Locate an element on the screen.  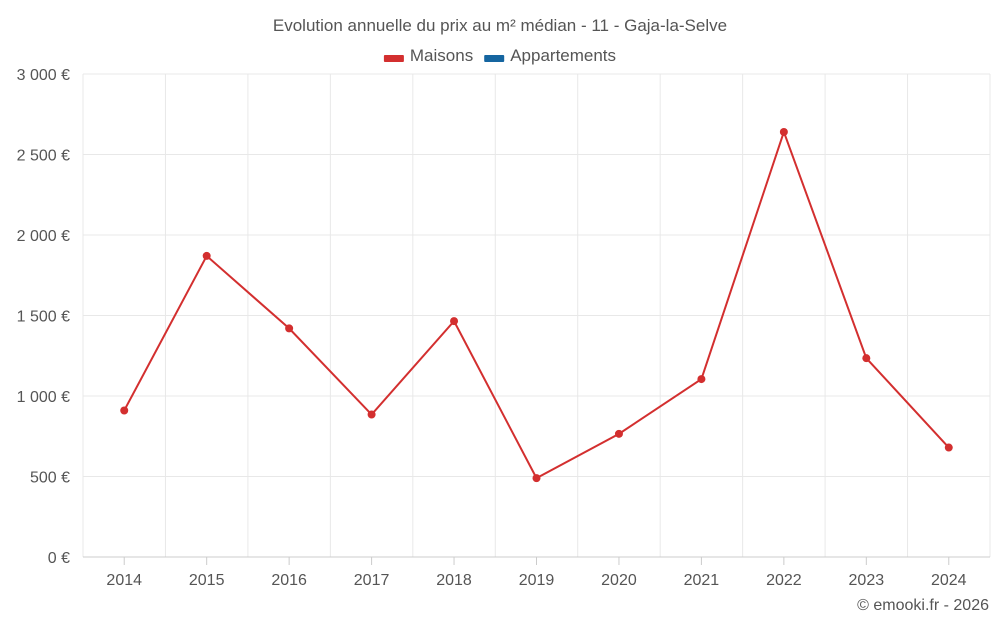
x-tick-label: 2015 is located at coordinates (207, 580).